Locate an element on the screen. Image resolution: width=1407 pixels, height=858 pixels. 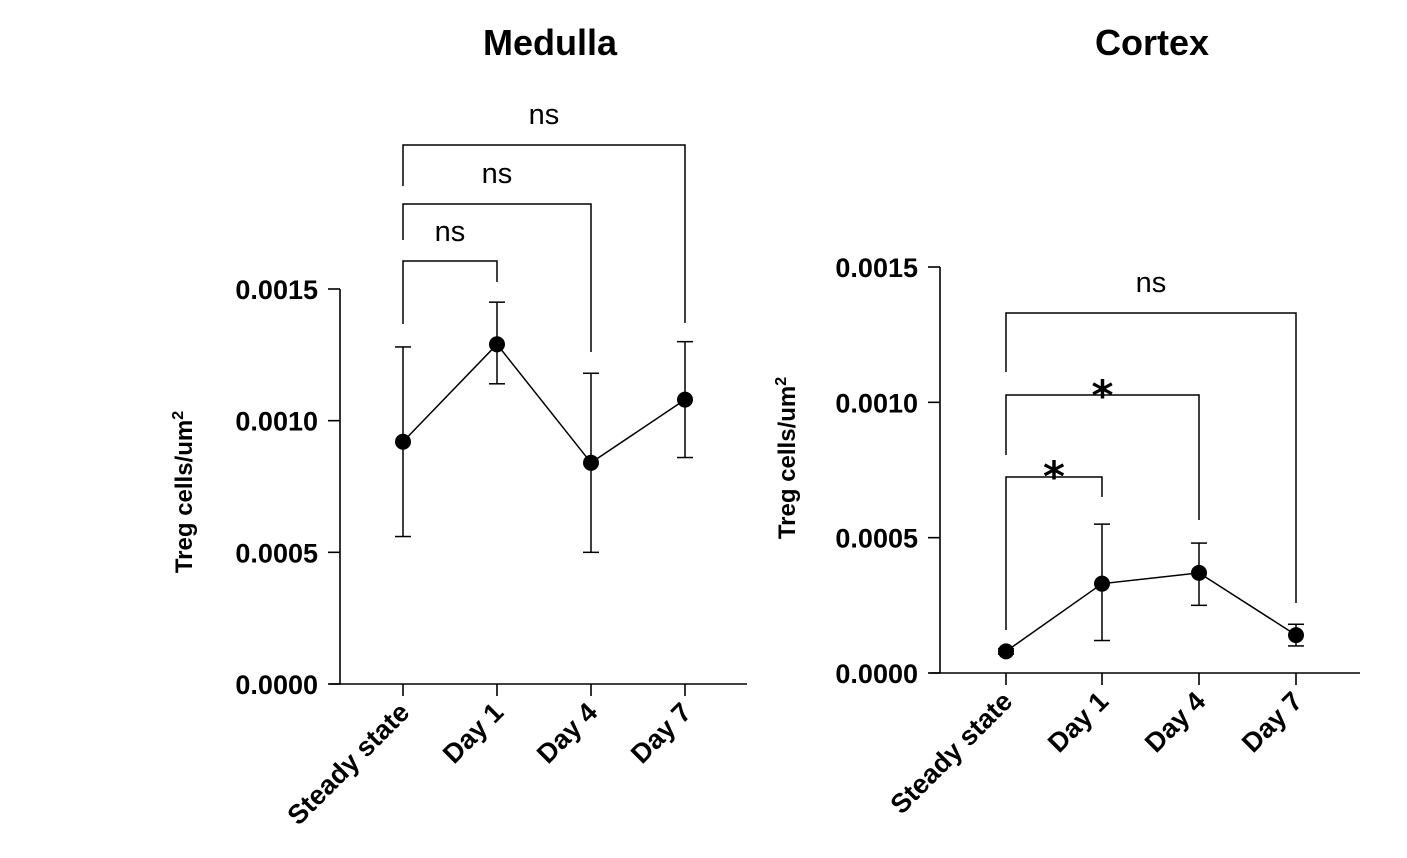
chart-title: Medulla is located at coordinates (550, 42).